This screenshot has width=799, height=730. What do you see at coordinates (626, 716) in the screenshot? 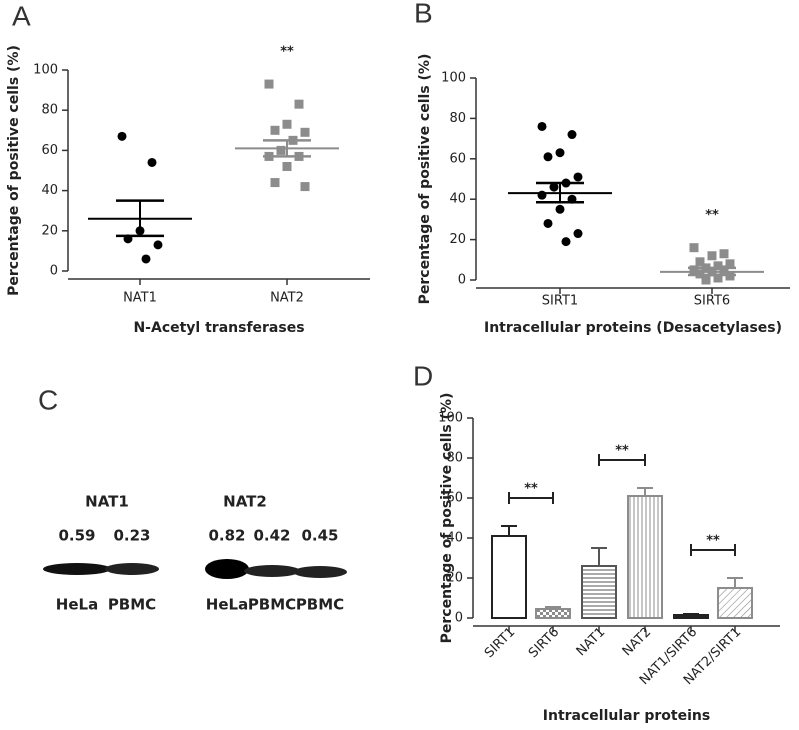
I see `x-axis-title: Intracellular proteins` at bounding box center [626, 716].